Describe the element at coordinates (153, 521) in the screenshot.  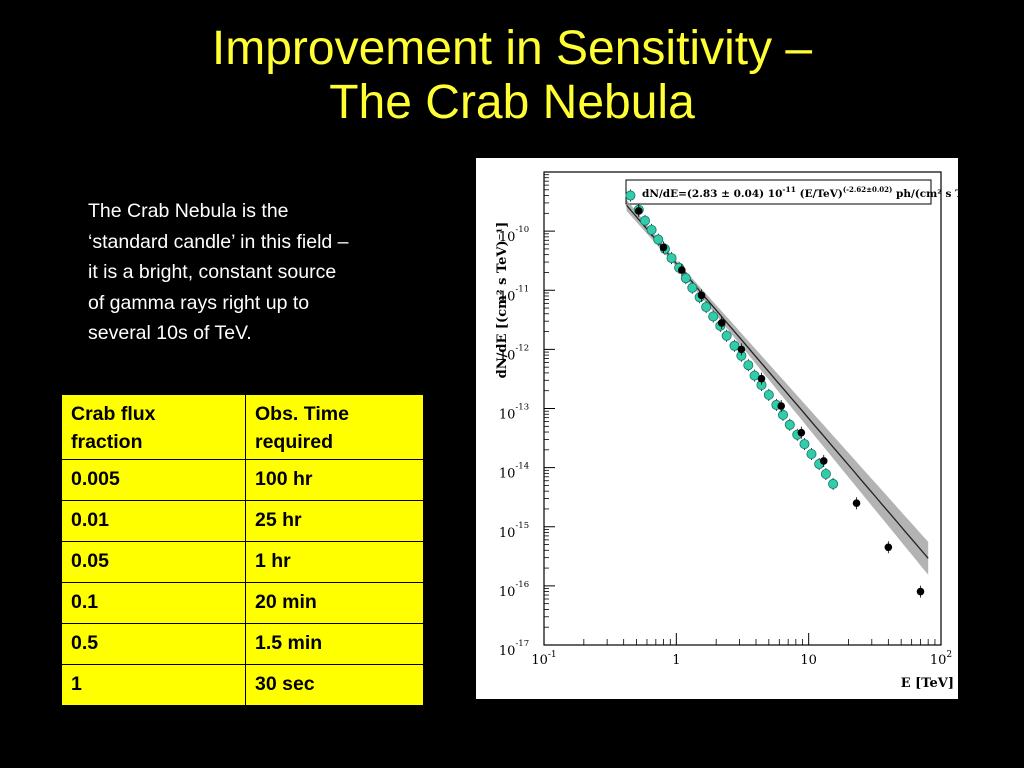
I see `flux-fraction-cell: 0.01` at that location.